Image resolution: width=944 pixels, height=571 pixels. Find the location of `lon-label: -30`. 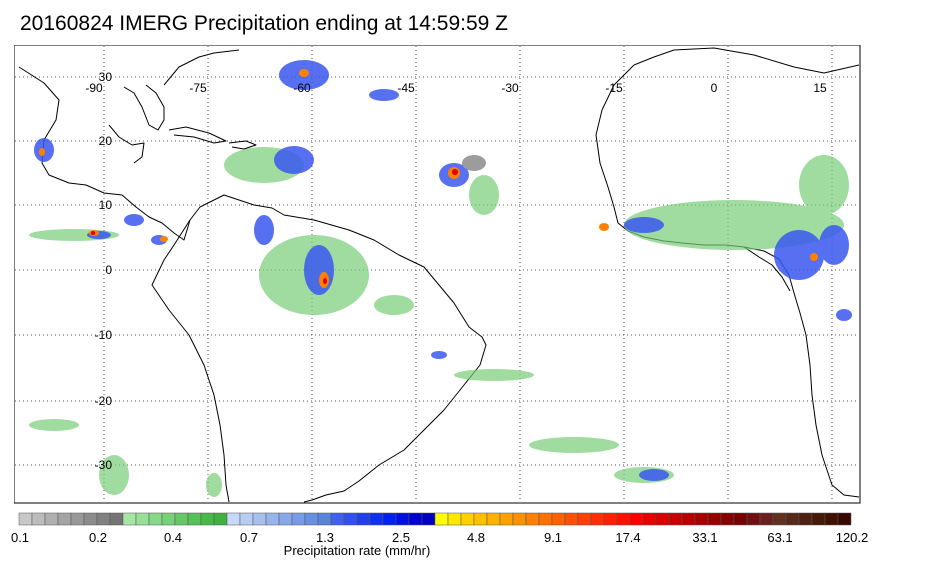

lon-label: -30 is located at coordinates (510, 88).